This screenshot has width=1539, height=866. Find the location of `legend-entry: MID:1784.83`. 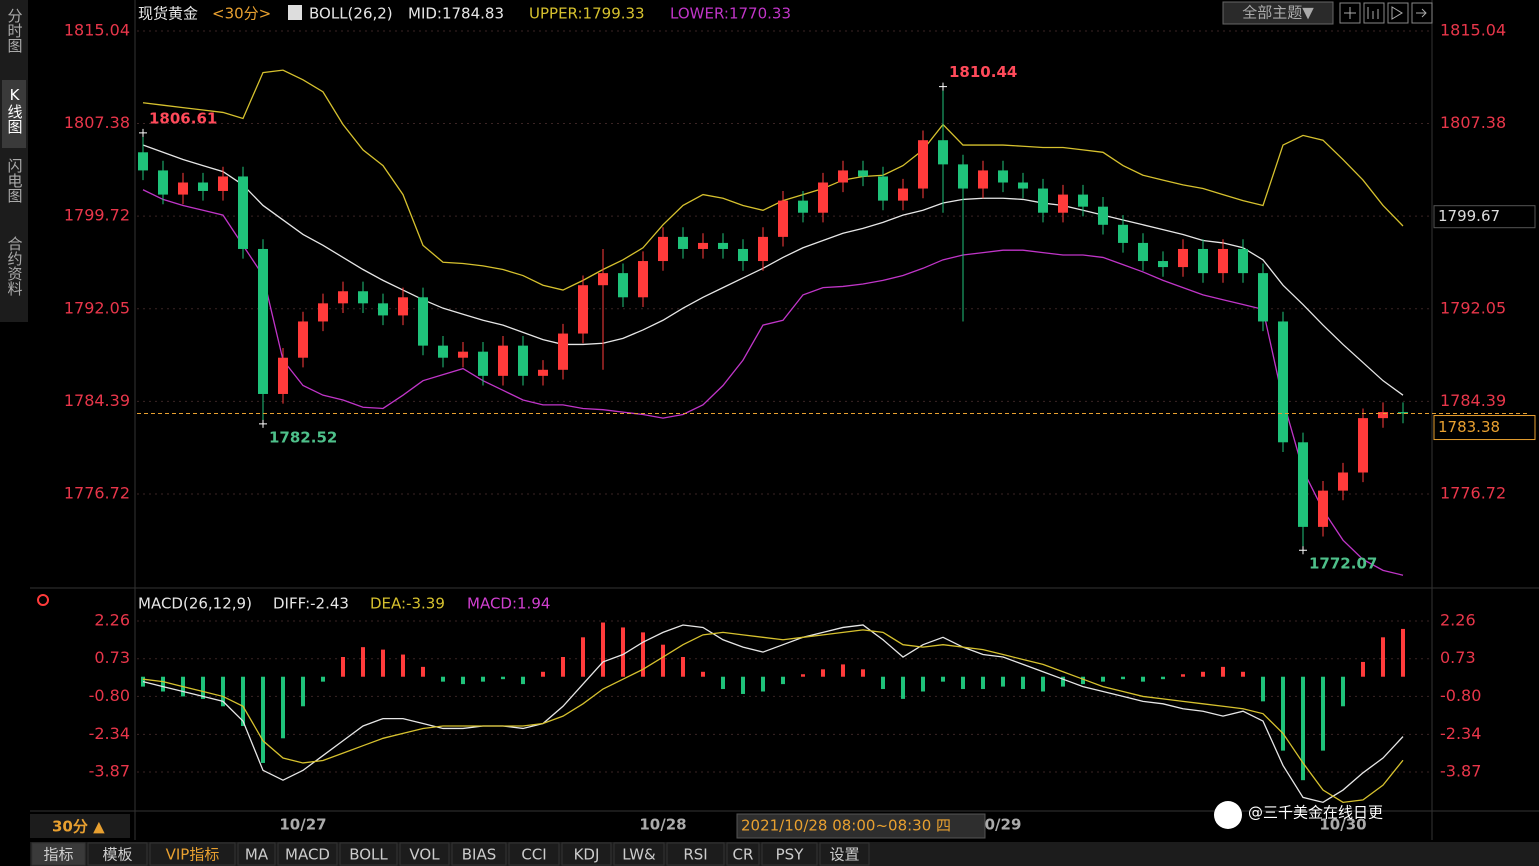

legend-entry: MID:1784.83 is located at coordinates (456, 14).